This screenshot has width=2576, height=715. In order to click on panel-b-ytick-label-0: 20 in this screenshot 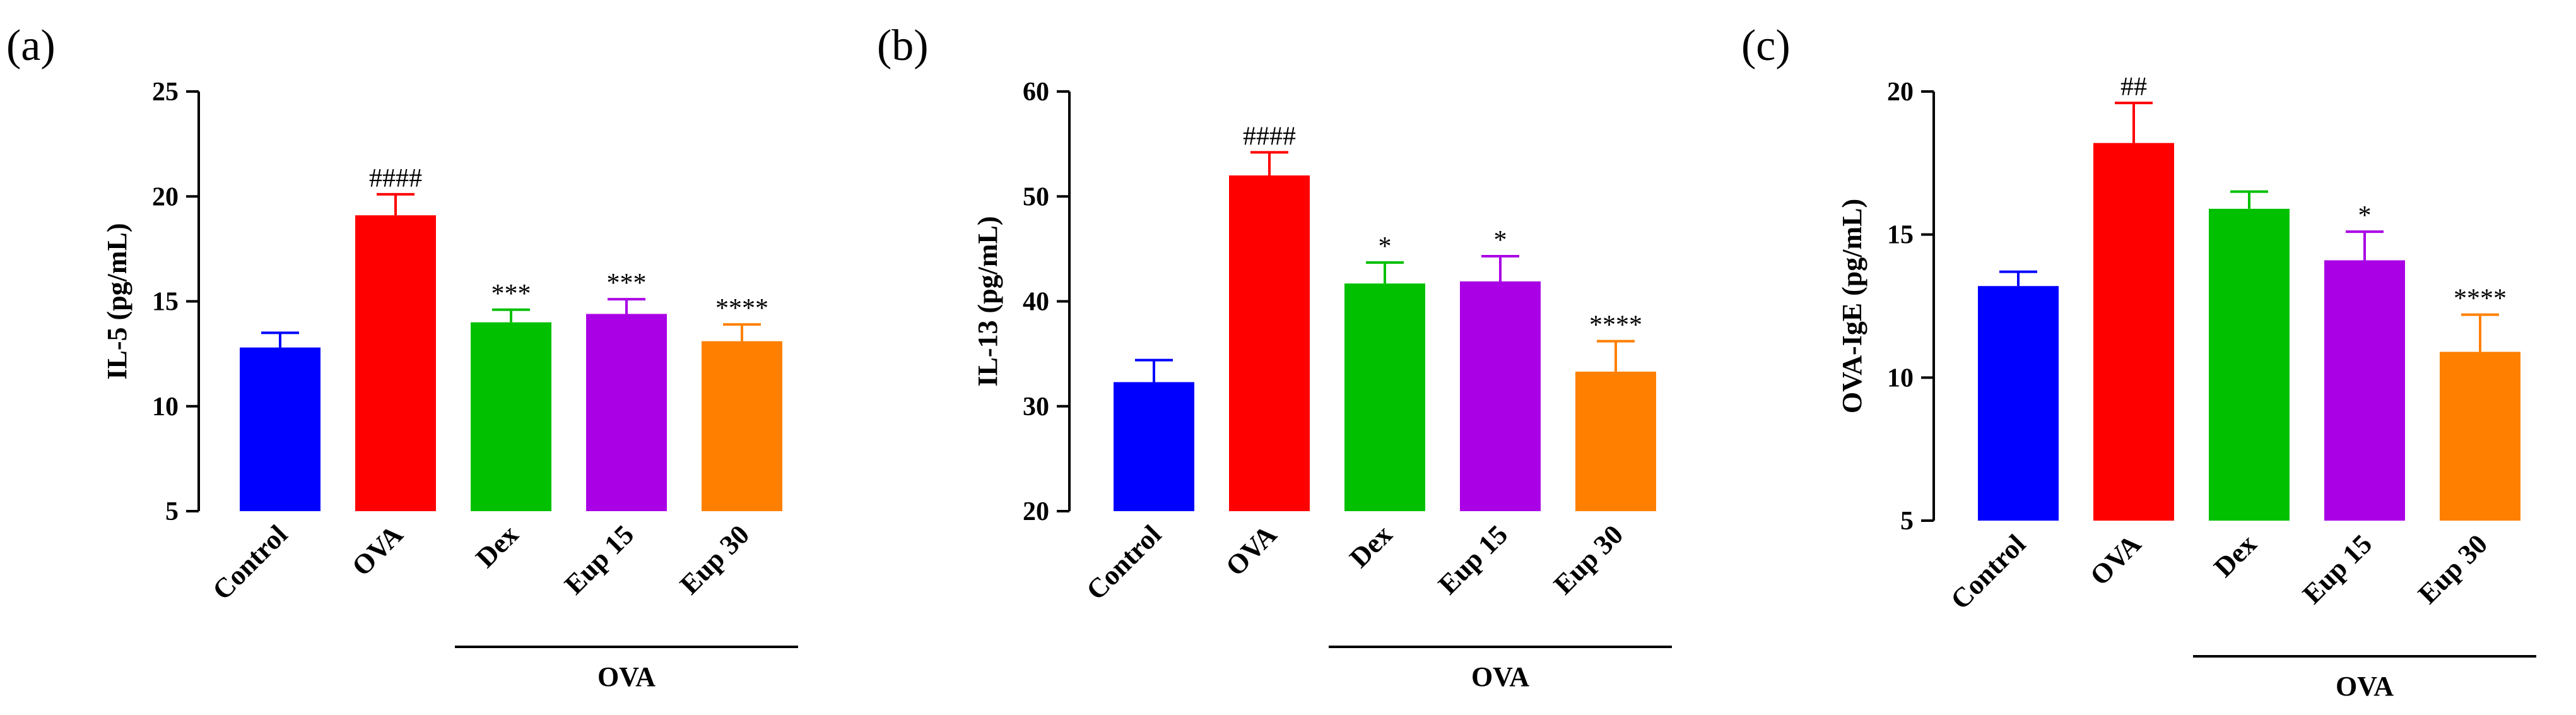, I will do `click(1036, 512)`.